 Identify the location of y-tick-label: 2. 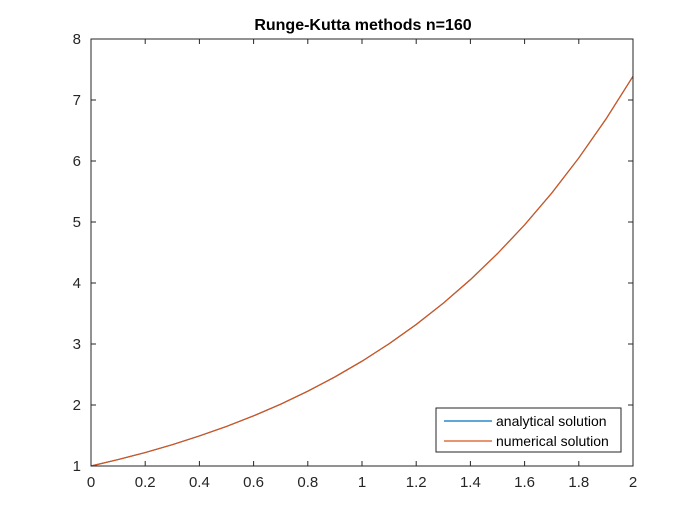
(77, 405).